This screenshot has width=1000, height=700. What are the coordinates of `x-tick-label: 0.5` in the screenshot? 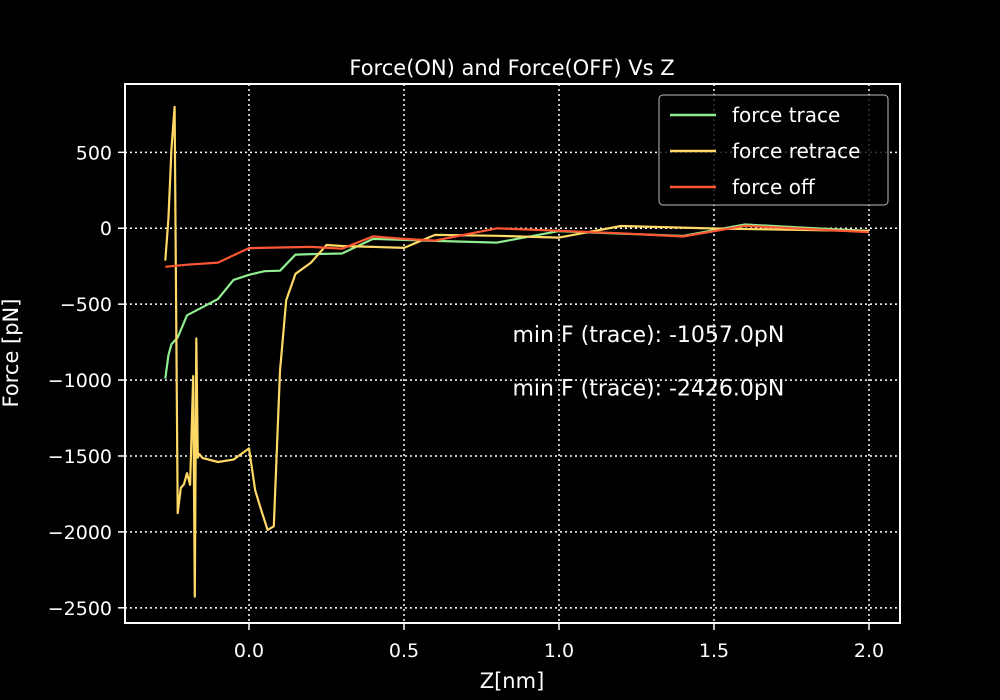 It's located at (404, 651).